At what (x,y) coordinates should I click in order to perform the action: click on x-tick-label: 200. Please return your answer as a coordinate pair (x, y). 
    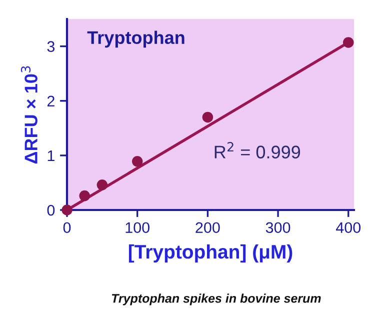
    Looking at the image, I should click on (208, 228).